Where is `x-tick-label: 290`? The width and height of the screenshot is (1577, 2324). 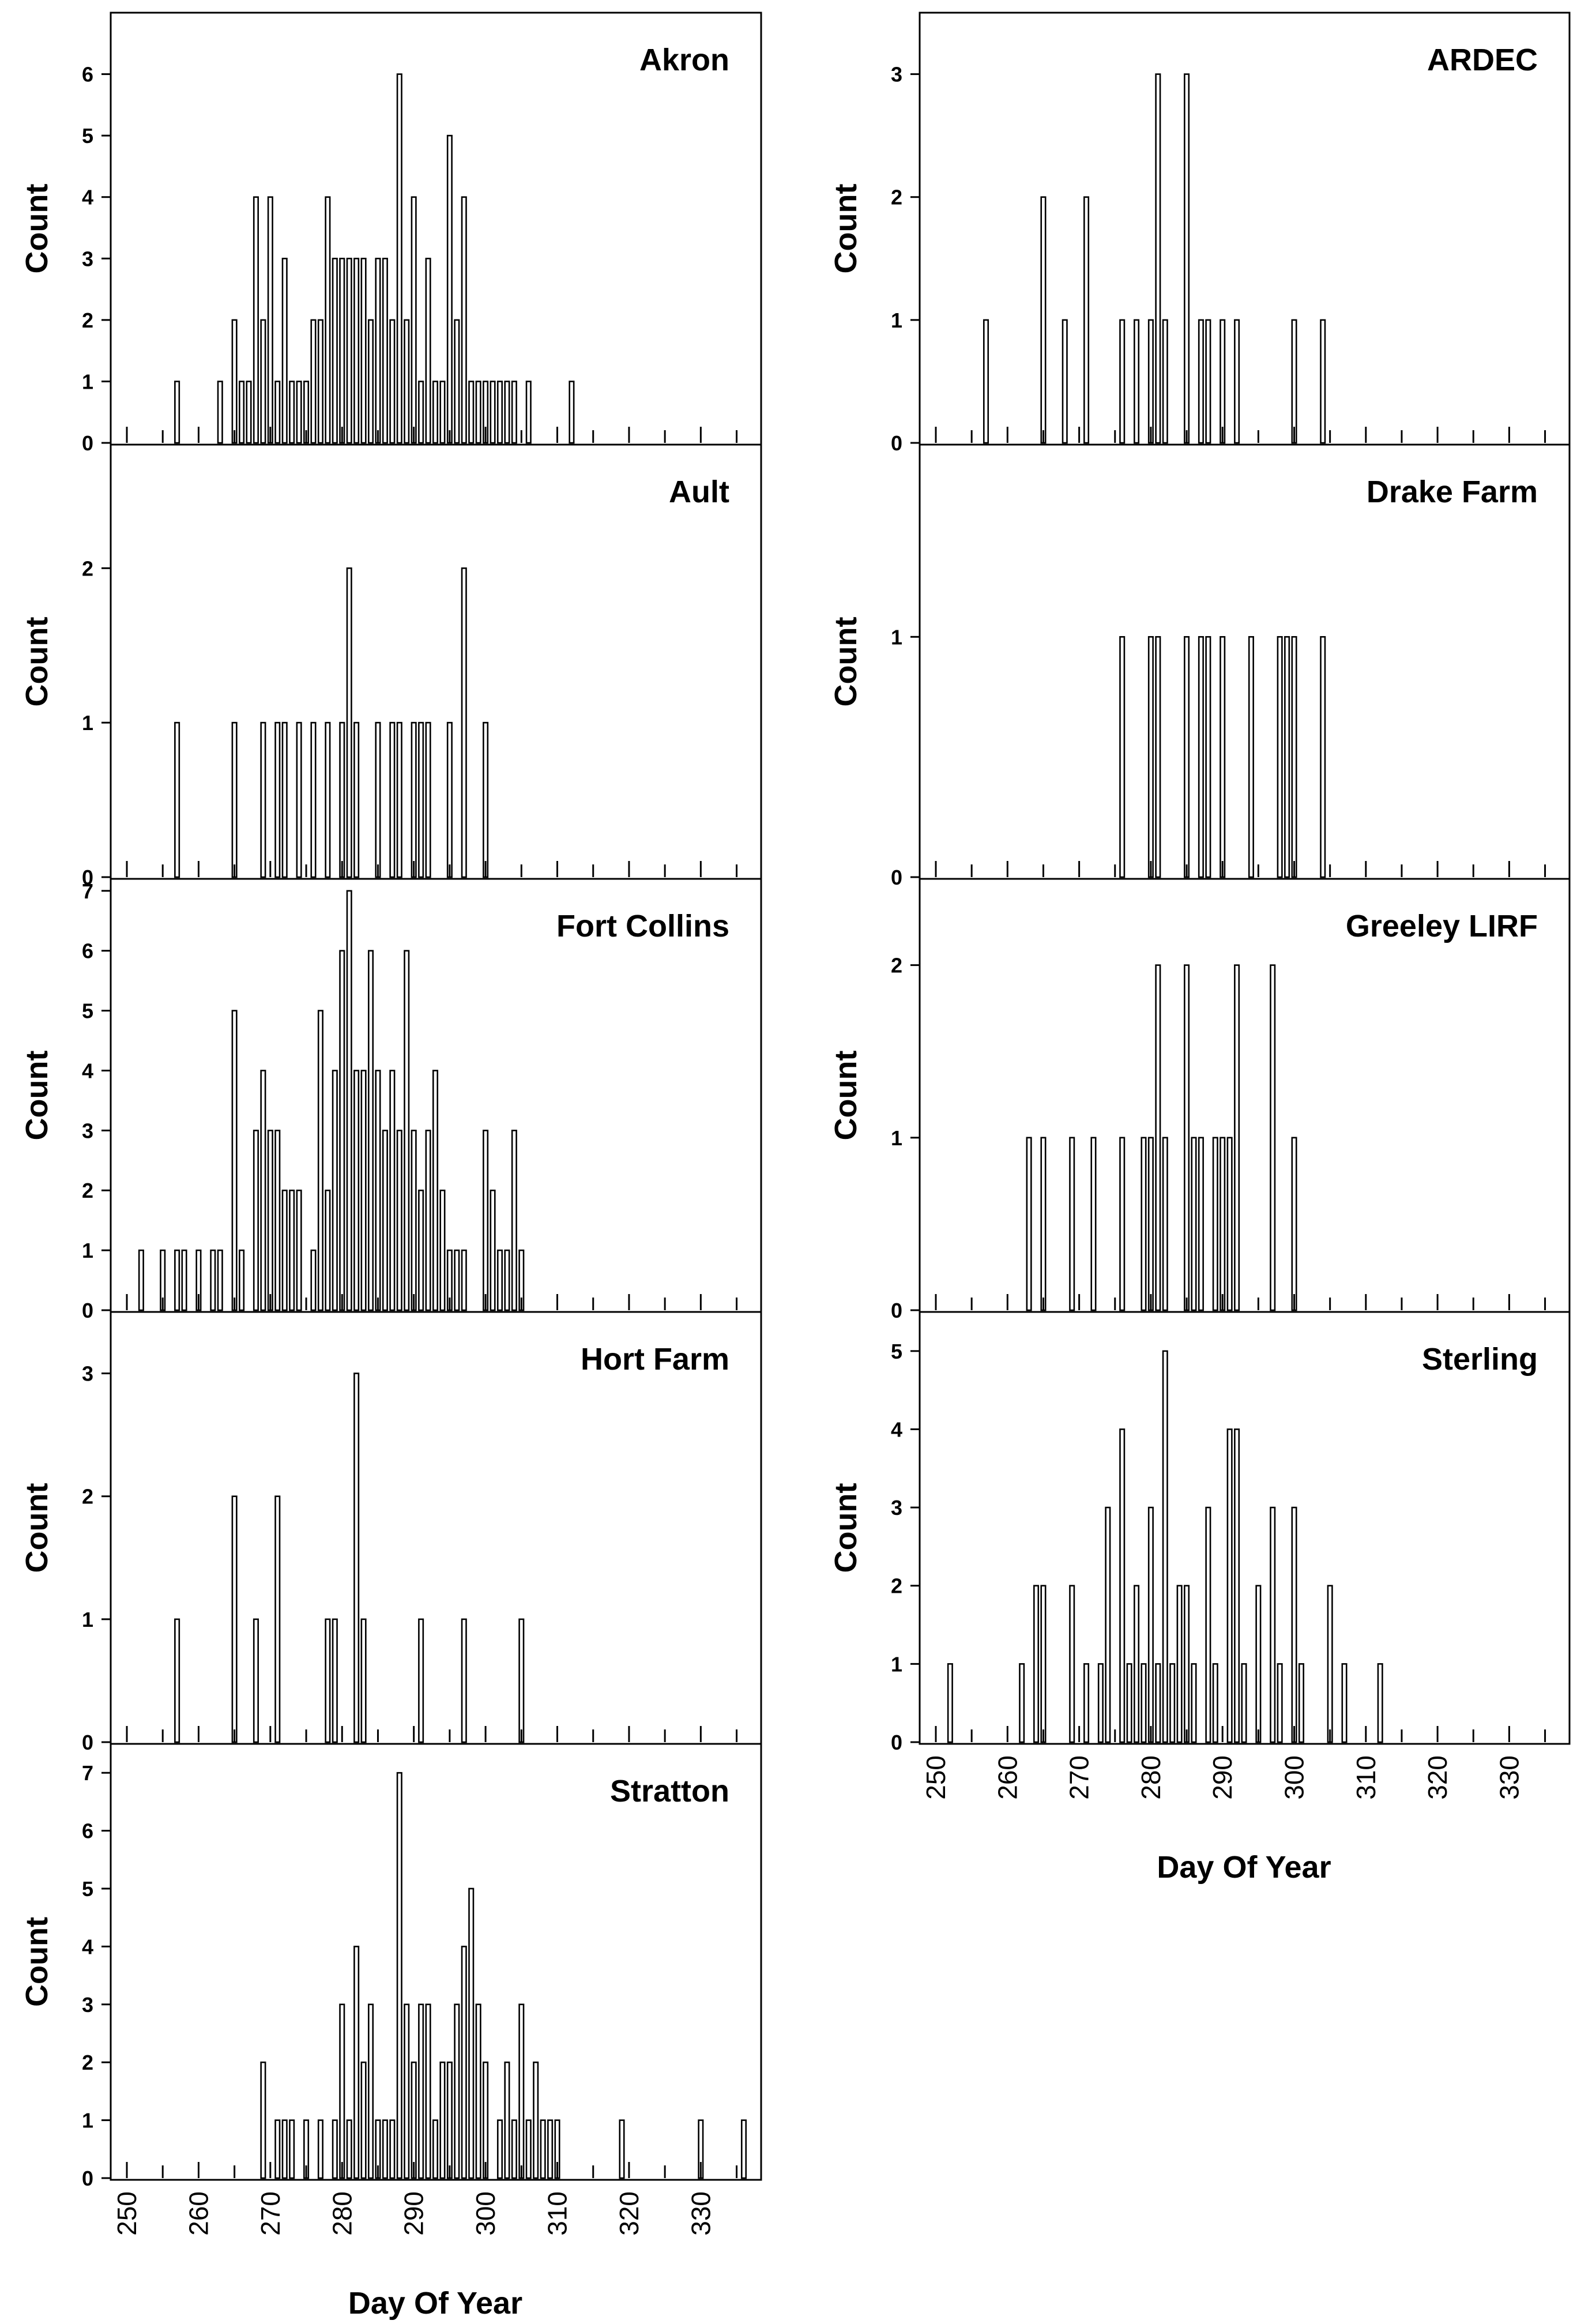 x-tick-label: 290 is located at coordinates (414, 2213).